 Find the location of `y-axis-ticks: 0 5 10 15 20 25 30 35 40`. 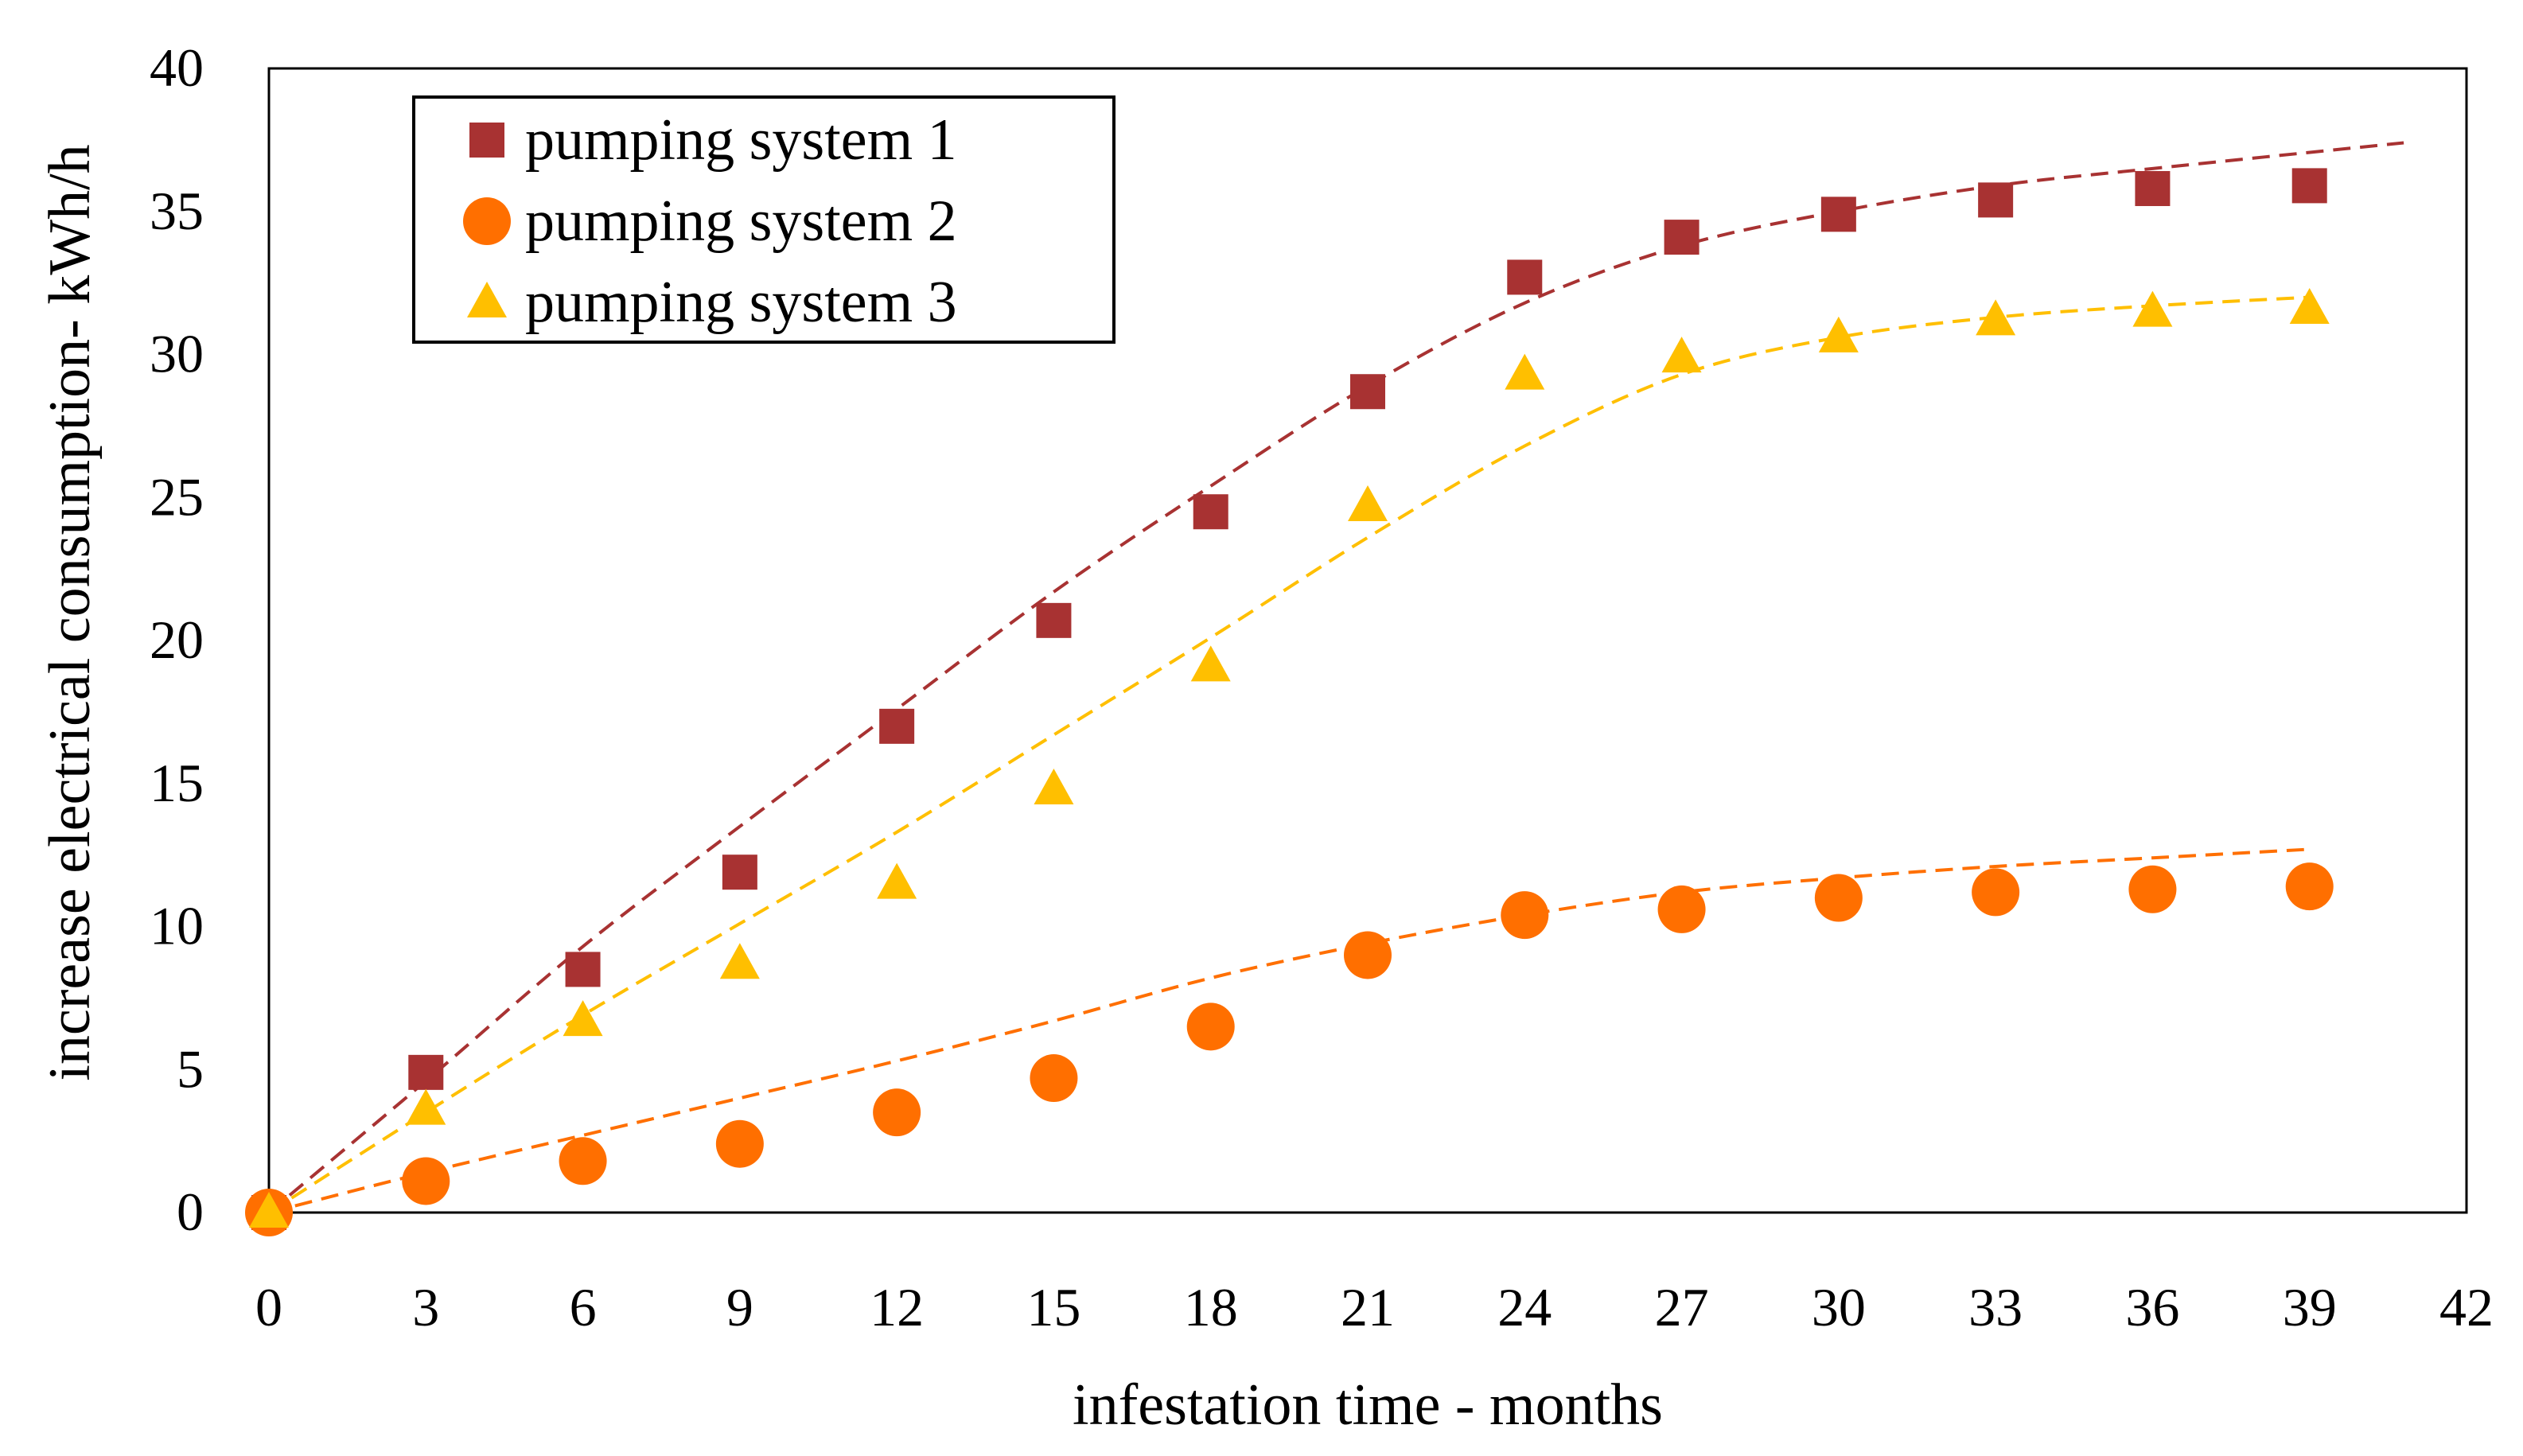

y-axis-ticks: 0 5 10 15 20 25 30 35 40 is located at coordinates (177, 639).